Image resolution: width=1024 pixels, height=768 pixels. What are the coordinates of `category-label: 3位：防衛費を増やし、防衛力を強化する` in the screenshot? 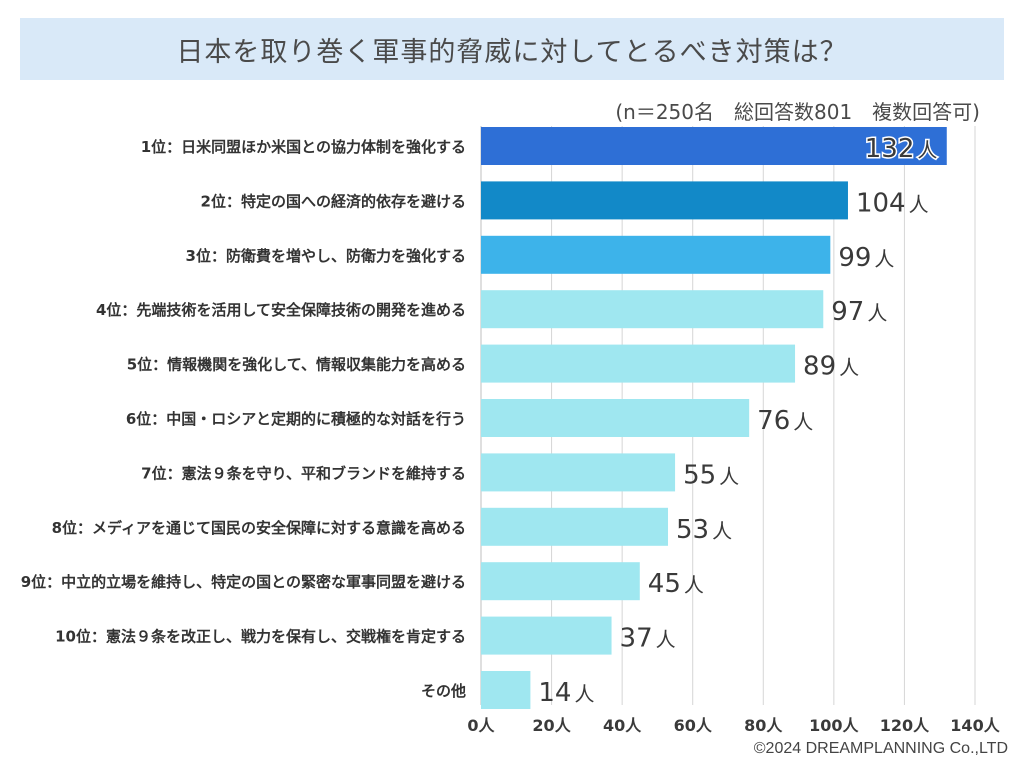 It's located at (326, 256).